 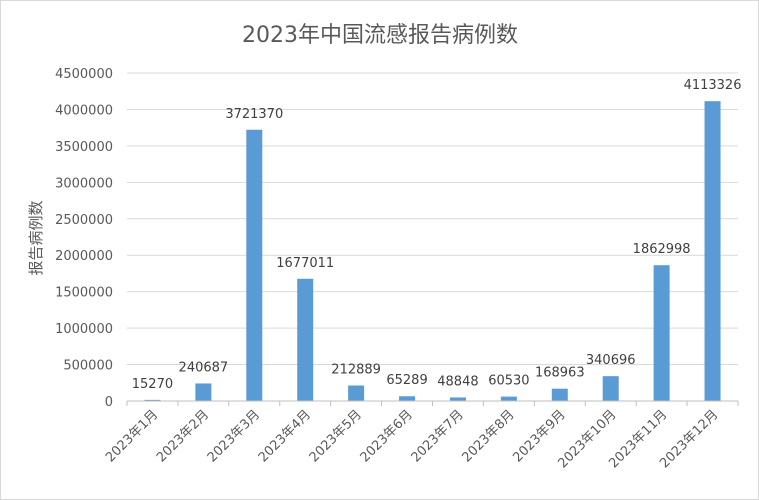 What do you see at coordinates (438, 436) in the screenshot?
I see `x-tick-label: 2023年7月` at bounding box center [438, 436].